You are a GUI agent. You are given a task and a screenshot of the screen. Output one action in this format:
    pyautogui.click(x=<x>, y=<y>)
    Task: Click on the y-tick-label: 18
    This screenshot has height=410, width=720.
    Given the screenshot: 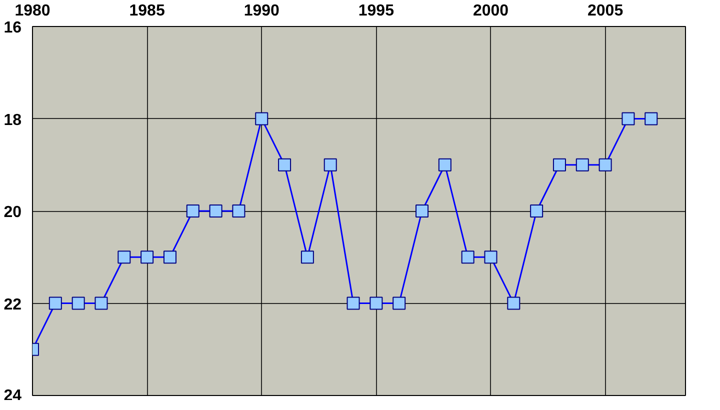 What is the action you would take?
    pyautogui.click(x=13, y=120)
    